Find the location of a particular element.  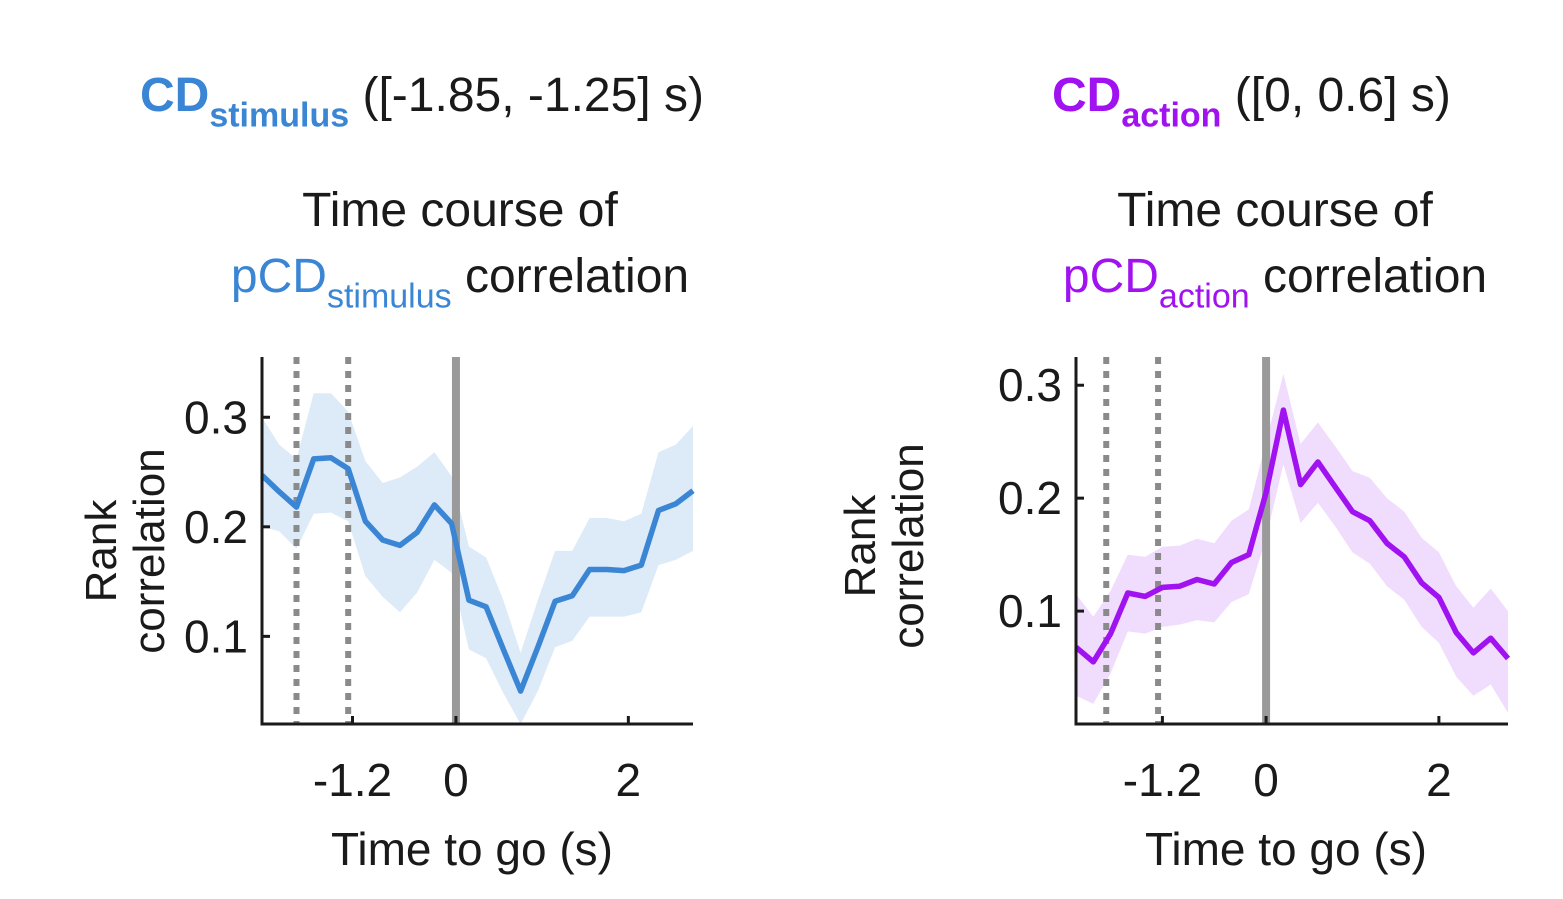

cd-range: ([-1.85, -1.25] s) is located at coordinates (533, 95).